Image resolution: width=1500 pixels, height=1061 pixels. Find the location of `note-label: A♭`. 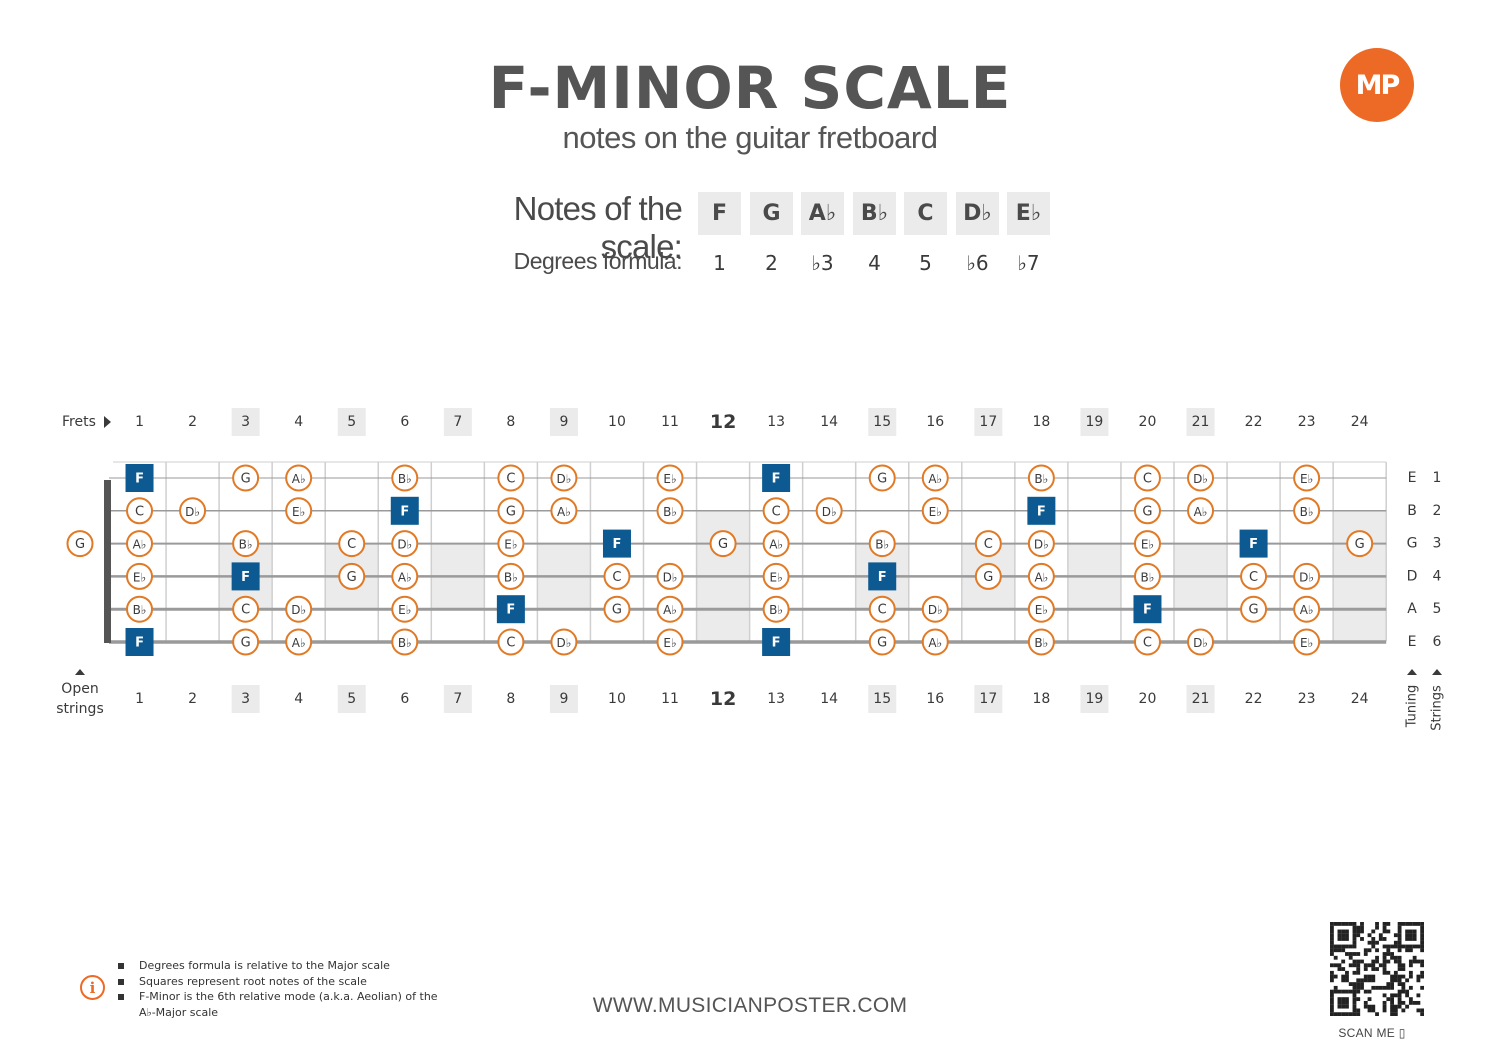

note-label: A♭ is located at coordinates (299, 479).